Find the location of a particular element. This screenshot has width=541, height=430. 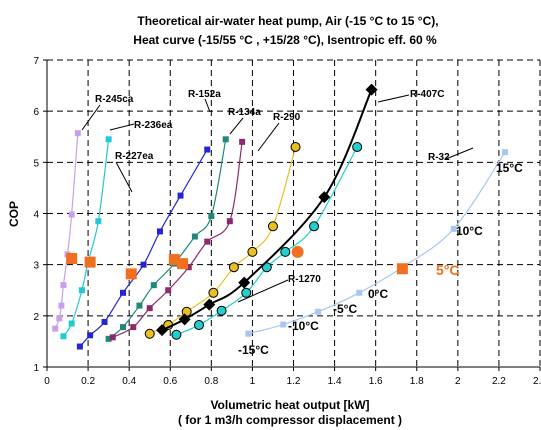

x-tick-label-3: 0.6 is located at coordinates (170, 381).